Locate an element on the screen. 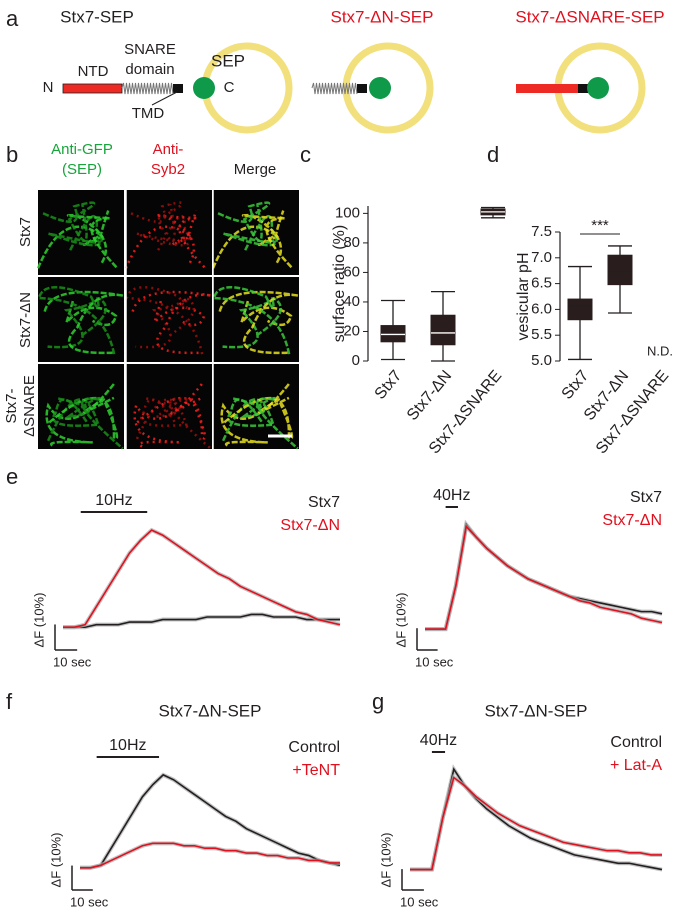 The image size is (685, 915). panel-label: d is located at coordinates (493, 154).